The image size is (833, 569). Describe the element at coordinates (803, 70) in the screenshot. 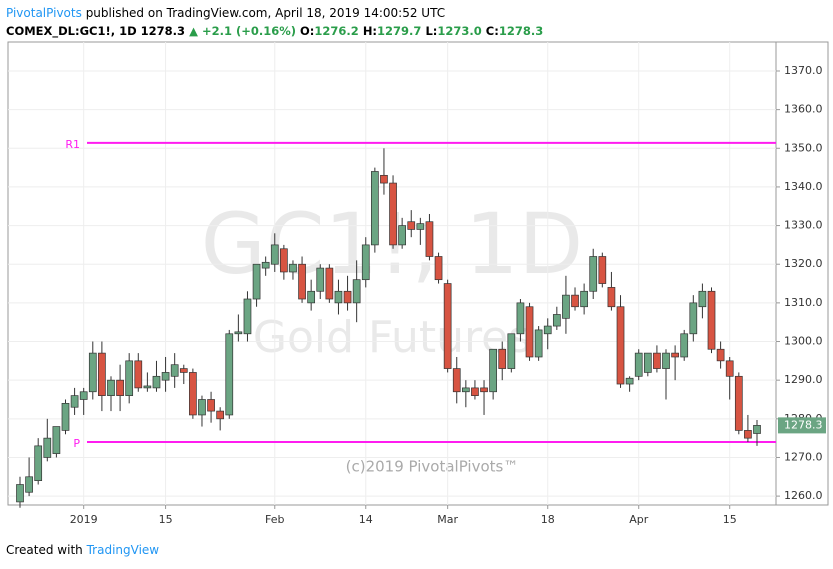

I see `y-tick-label: 1370.0` at that location.